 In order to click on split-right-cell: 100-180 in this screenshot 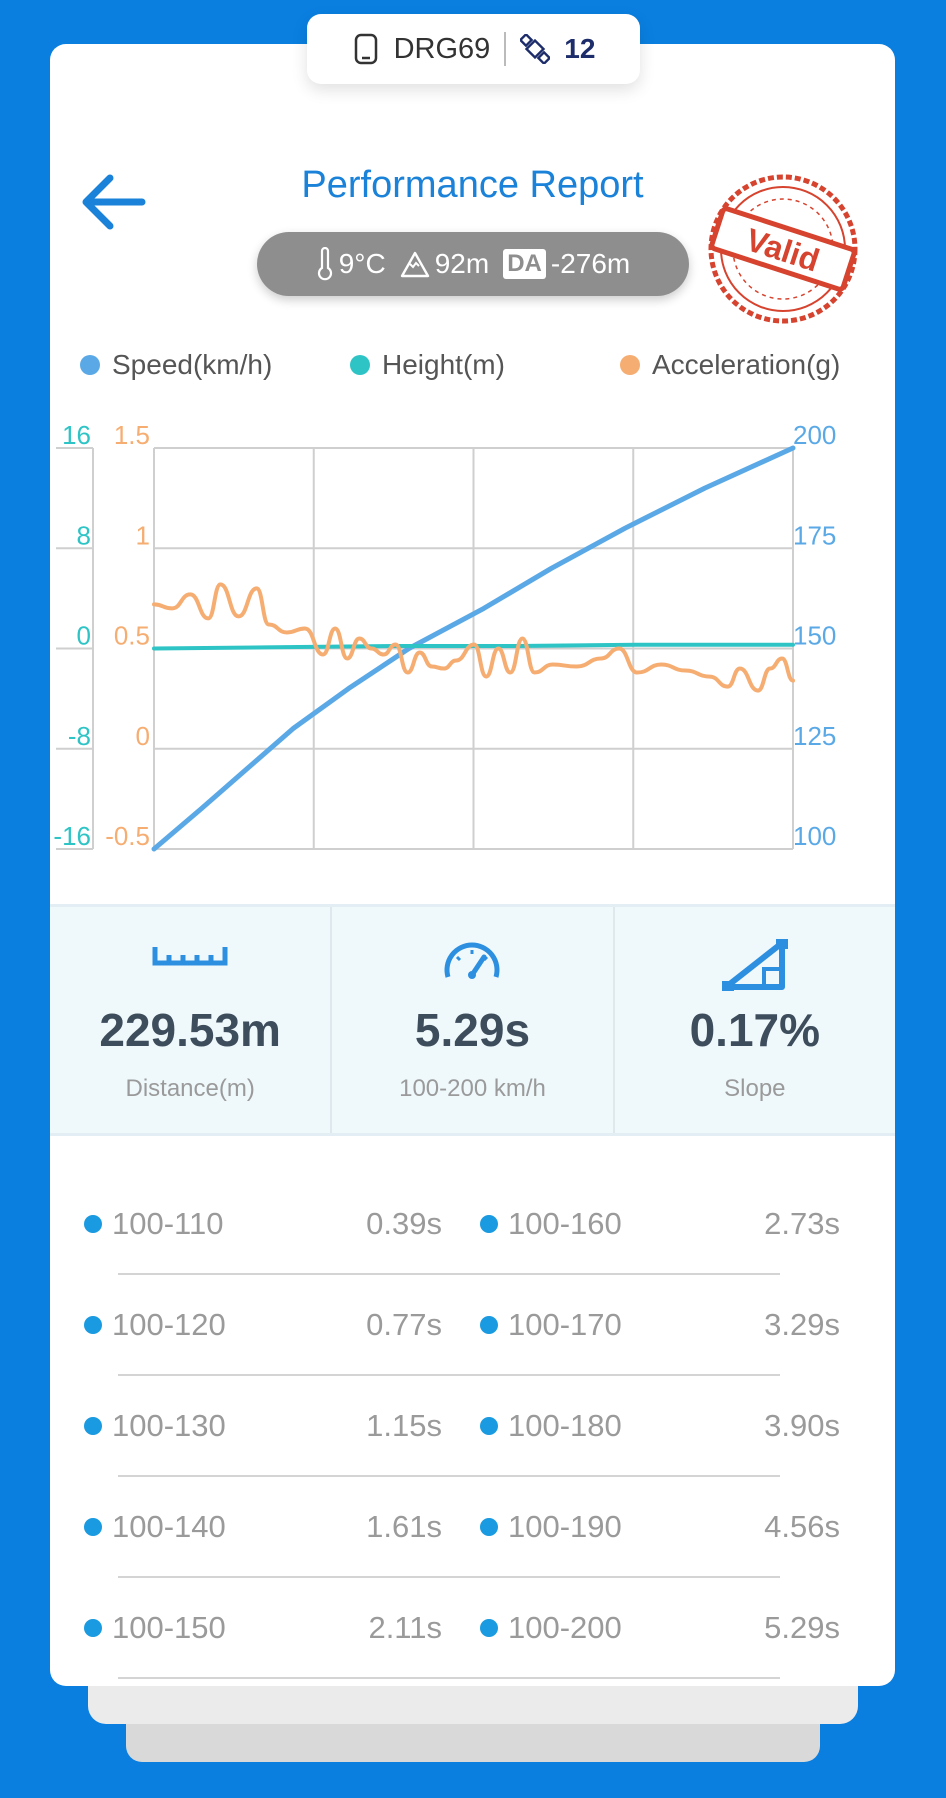, I will do `click(551, 1426)`.